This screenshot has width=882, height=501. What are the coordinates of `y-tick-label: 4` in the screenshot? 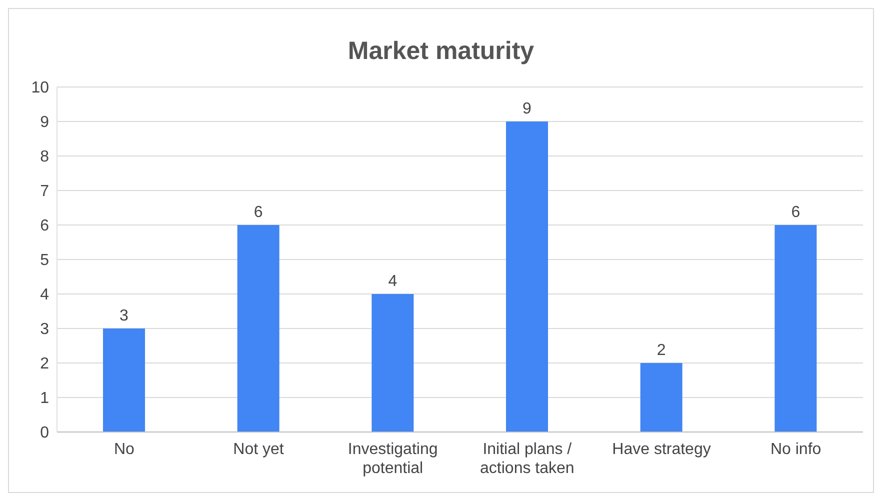 It's located at (45, 295).